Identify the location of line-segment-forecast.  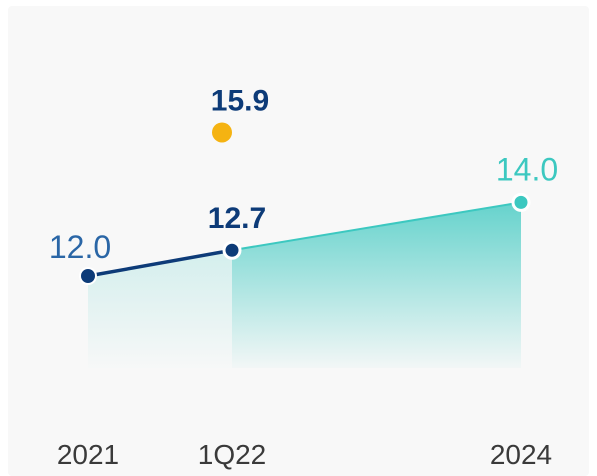
(376, 226).